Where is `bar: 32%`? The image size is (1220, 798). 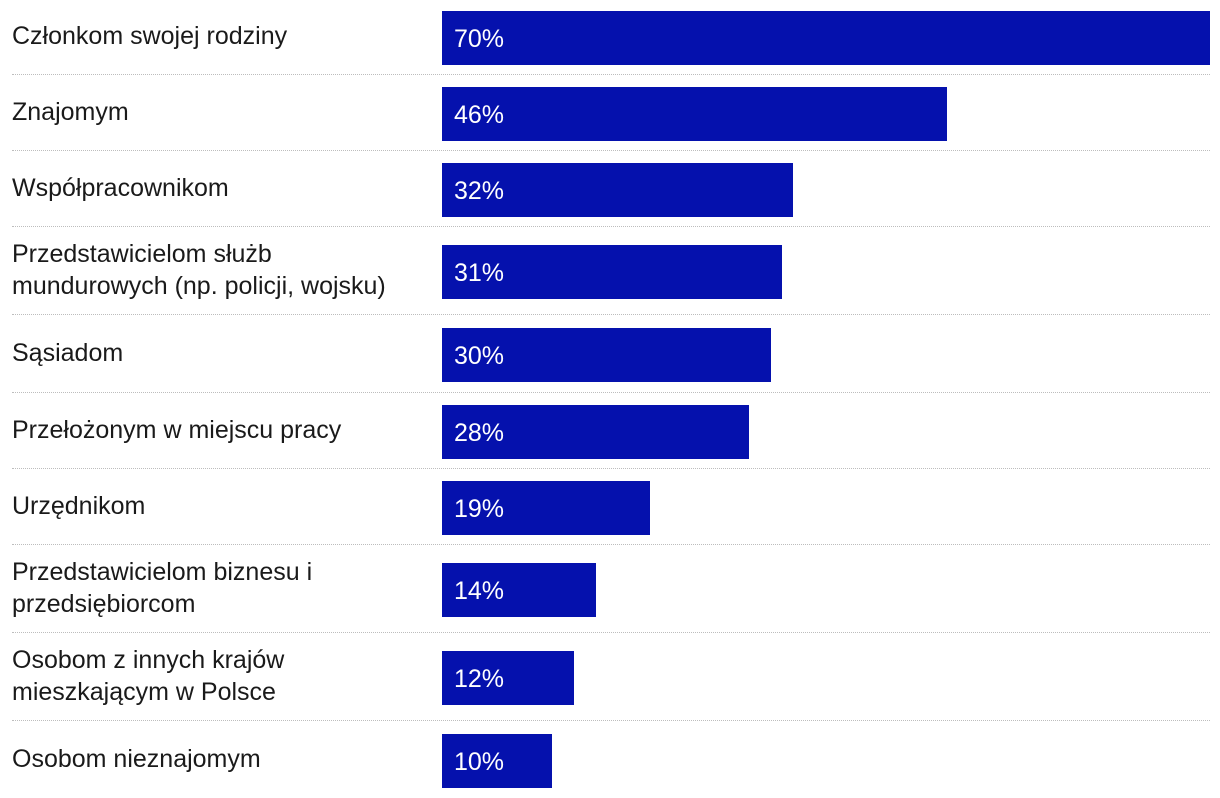
bar: 32% is located at coordinates (617, 190).